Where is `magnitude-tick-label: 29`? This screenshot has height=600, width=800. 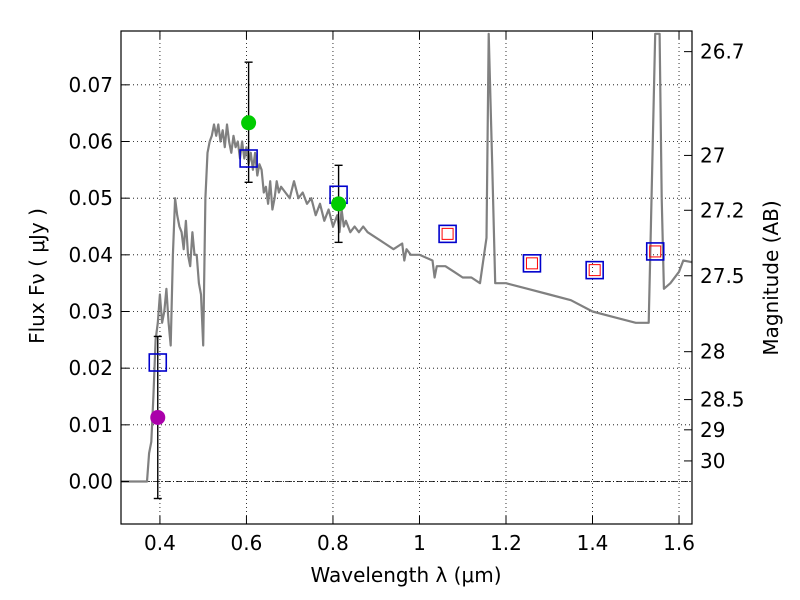
magnitude-tick-label: 29 is located at coordinates (712, 430).